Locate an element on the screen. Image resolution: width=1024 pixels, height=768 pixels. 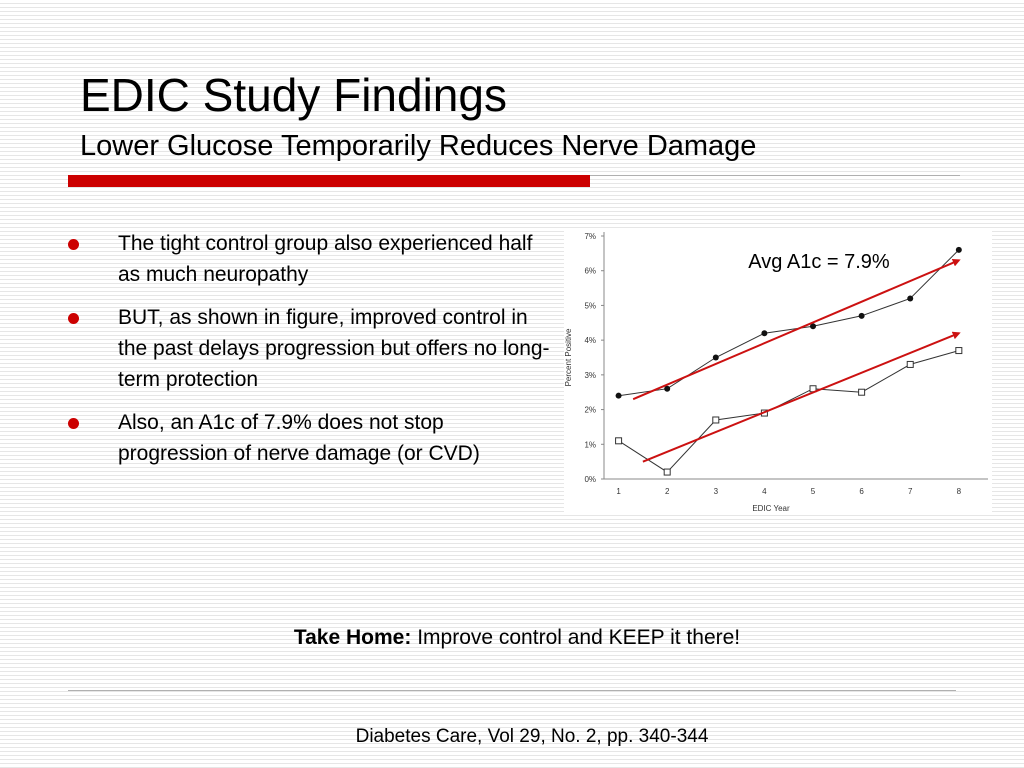
x-tick-label: 4 is located at coordinates (764, 491).